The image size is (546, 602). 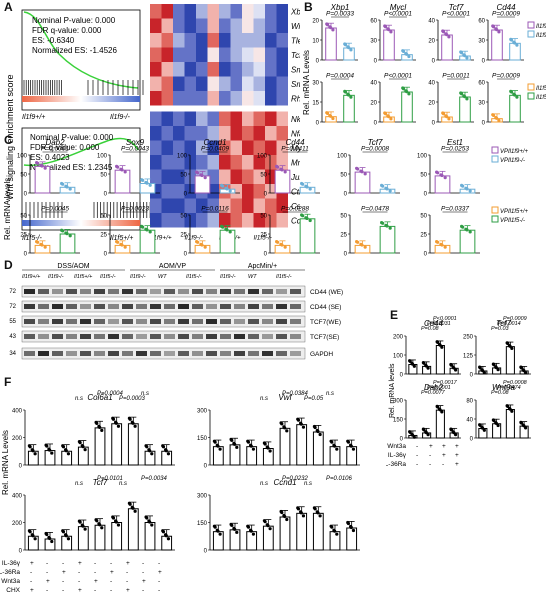 I want to click on panel-b-bottom-plot: 0 20 40 P=0.0011, so click(x=451, y=100).